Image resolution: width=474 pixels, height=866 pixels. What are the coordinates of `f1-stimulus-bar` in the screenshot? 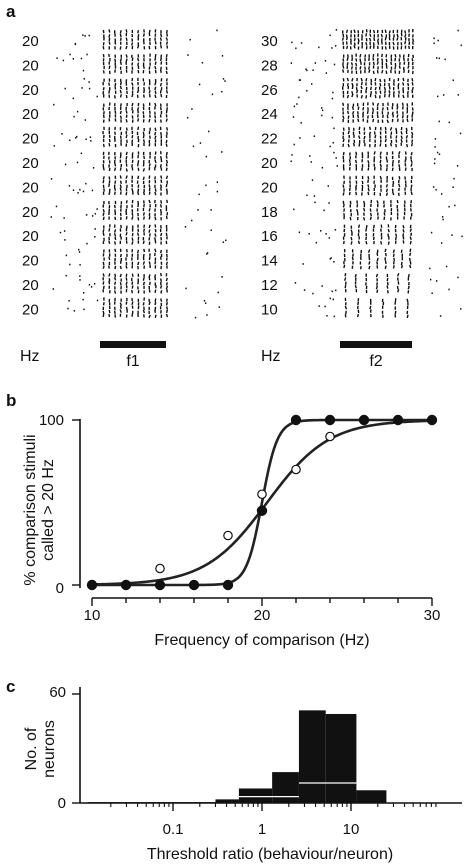 It's located at (133, 344).